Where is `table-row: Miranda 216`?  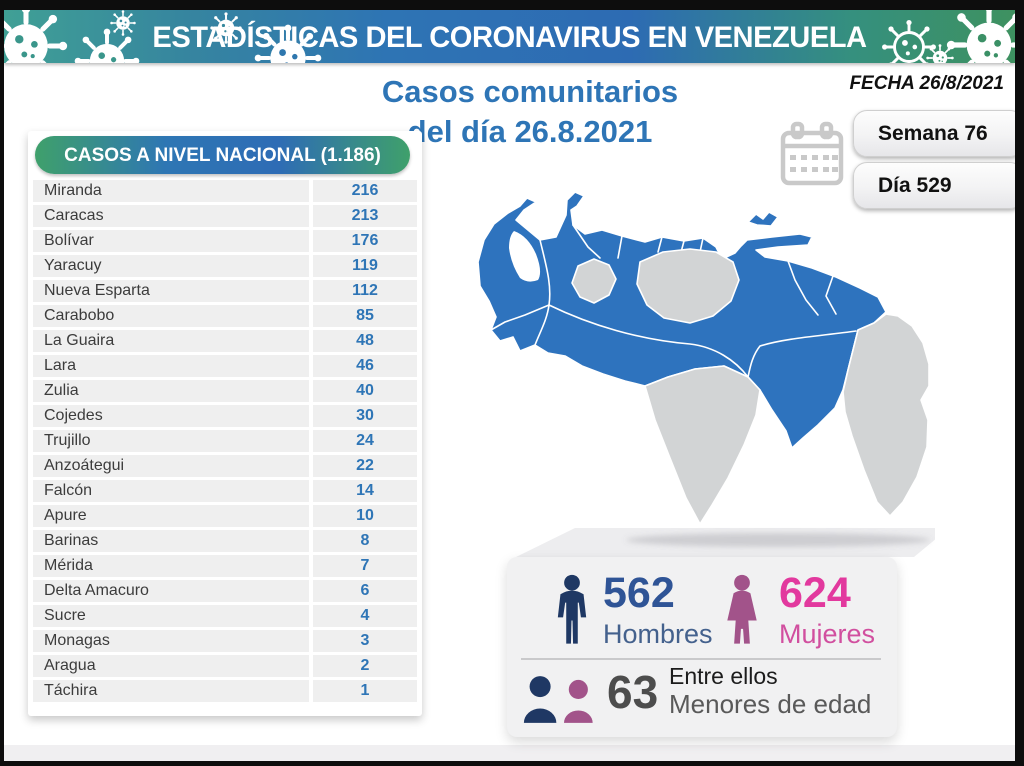
table-row: Miranda 216 is located at coordinates (225, 191).